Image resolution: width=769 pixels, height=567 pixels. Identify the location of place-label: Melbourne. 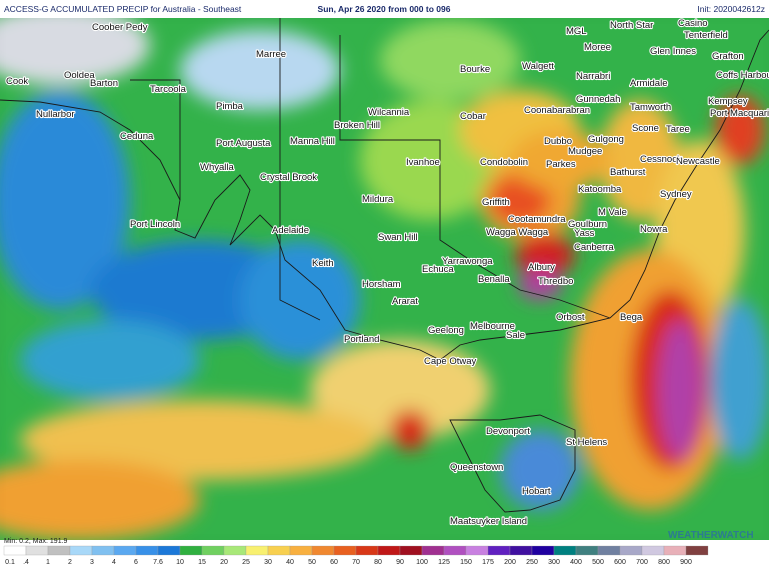
(492, 326).